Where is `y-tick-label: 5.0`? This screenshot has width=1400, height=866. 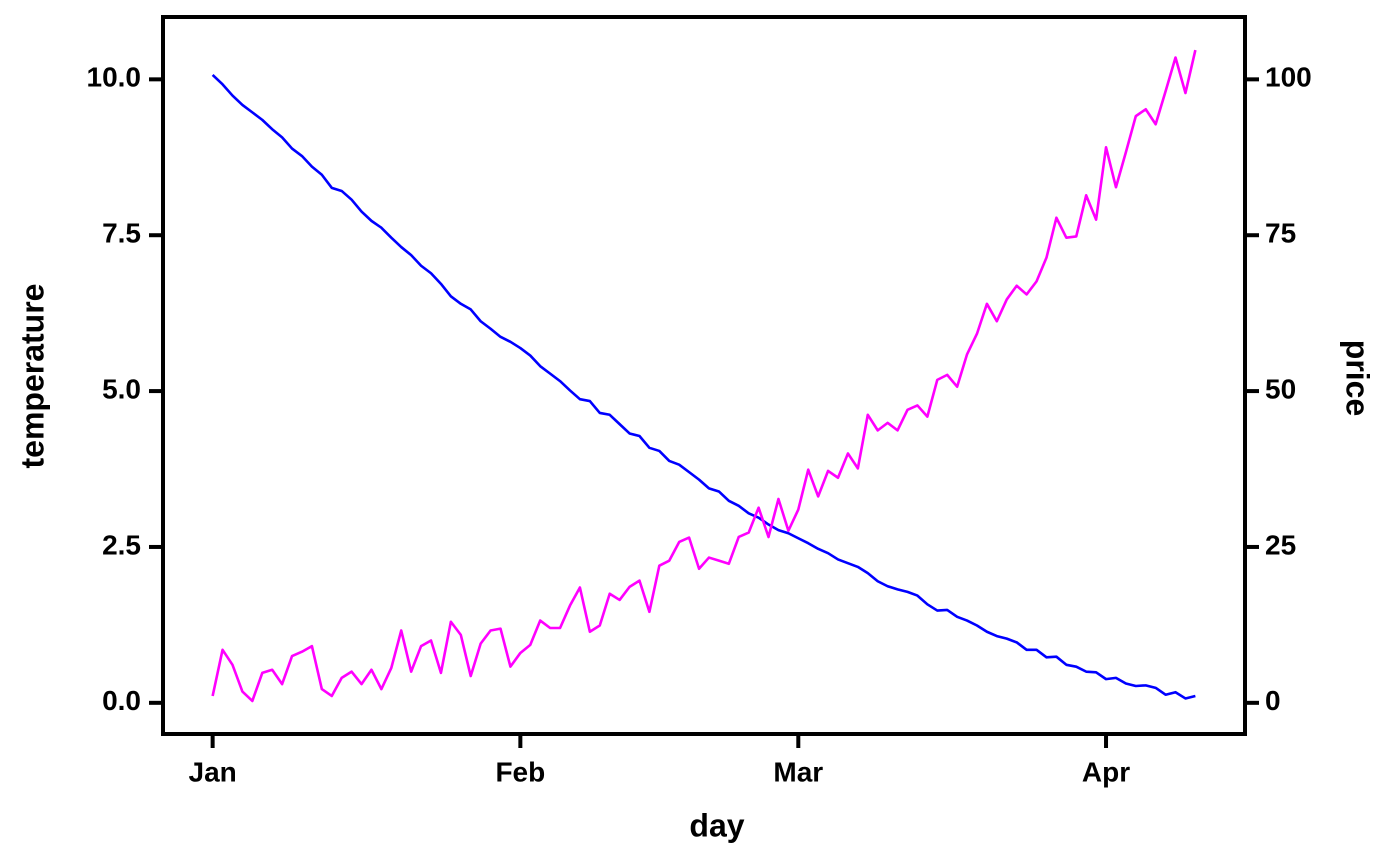 y-tick-label: 5.0 is located at coordinates (121, 388).